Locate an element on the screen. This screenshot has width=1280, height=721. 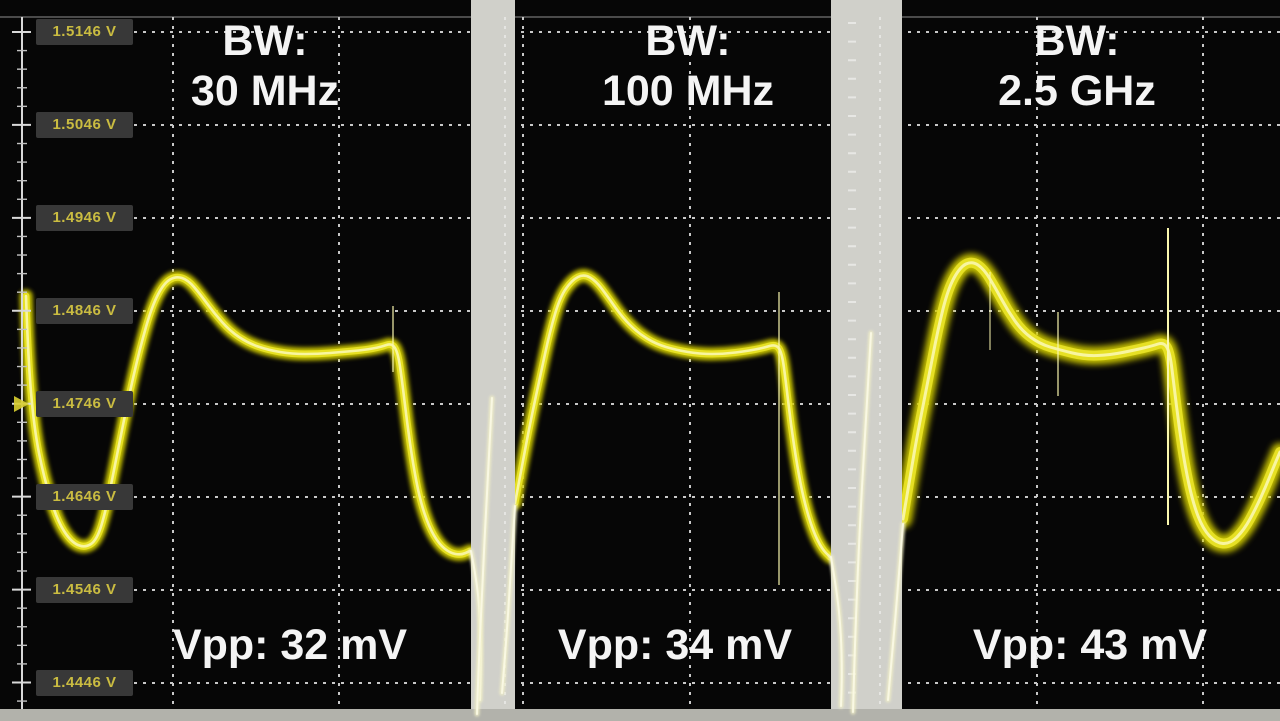
waveform-trace-panel1 is located at coordinates (248, 415).